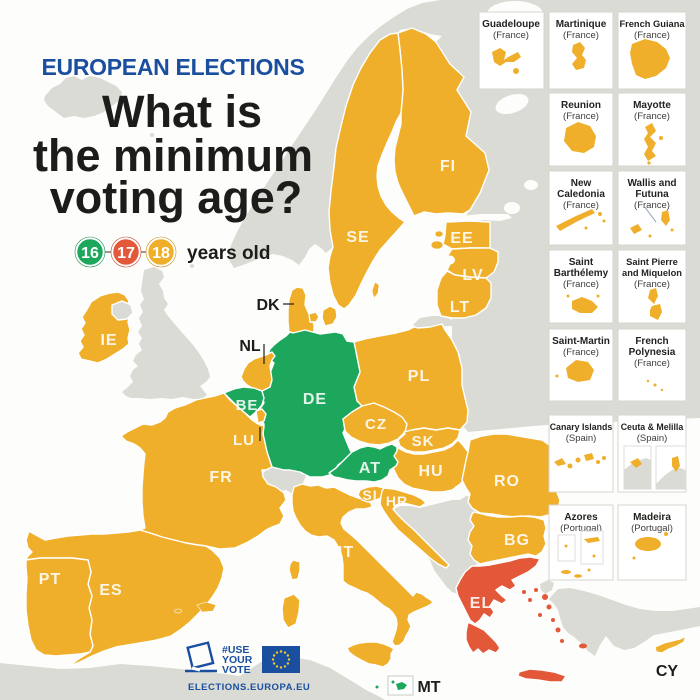 This screenshot has width=700, height=700. What do you see at coordinates (581, 262) in the screenshot?
I see `svg-text: Saint` at bounding box center [581, 262].